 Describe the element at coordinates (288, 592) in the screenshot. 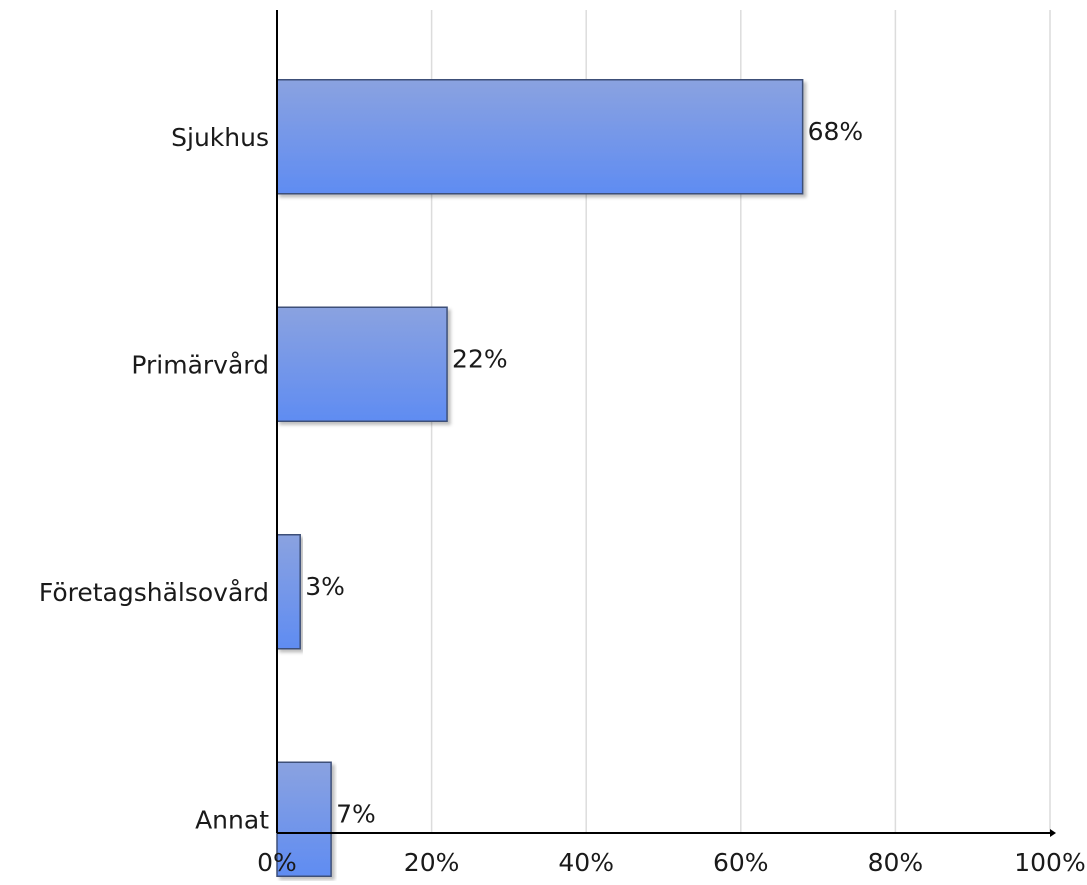

I see `bar-företagshälsovård` at that location.